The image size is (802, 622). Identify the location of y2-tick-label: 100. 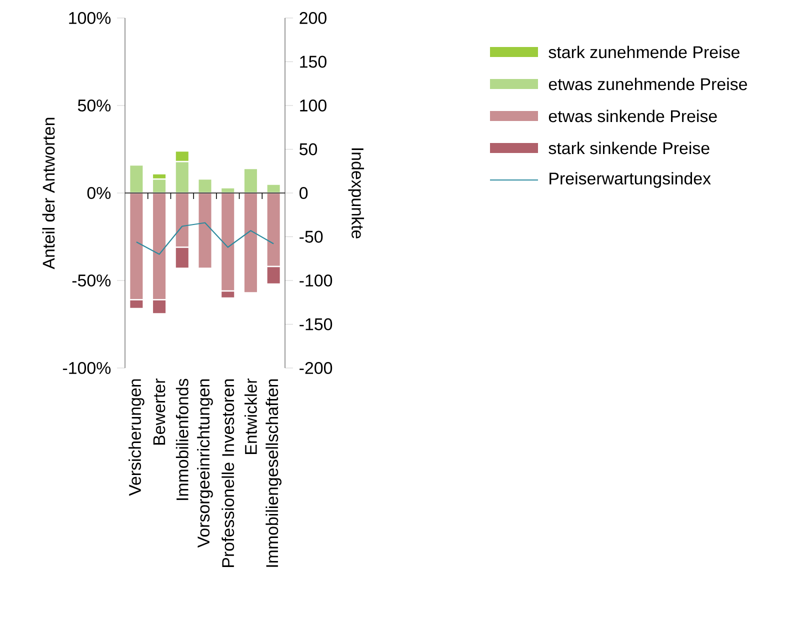
(313, 106).